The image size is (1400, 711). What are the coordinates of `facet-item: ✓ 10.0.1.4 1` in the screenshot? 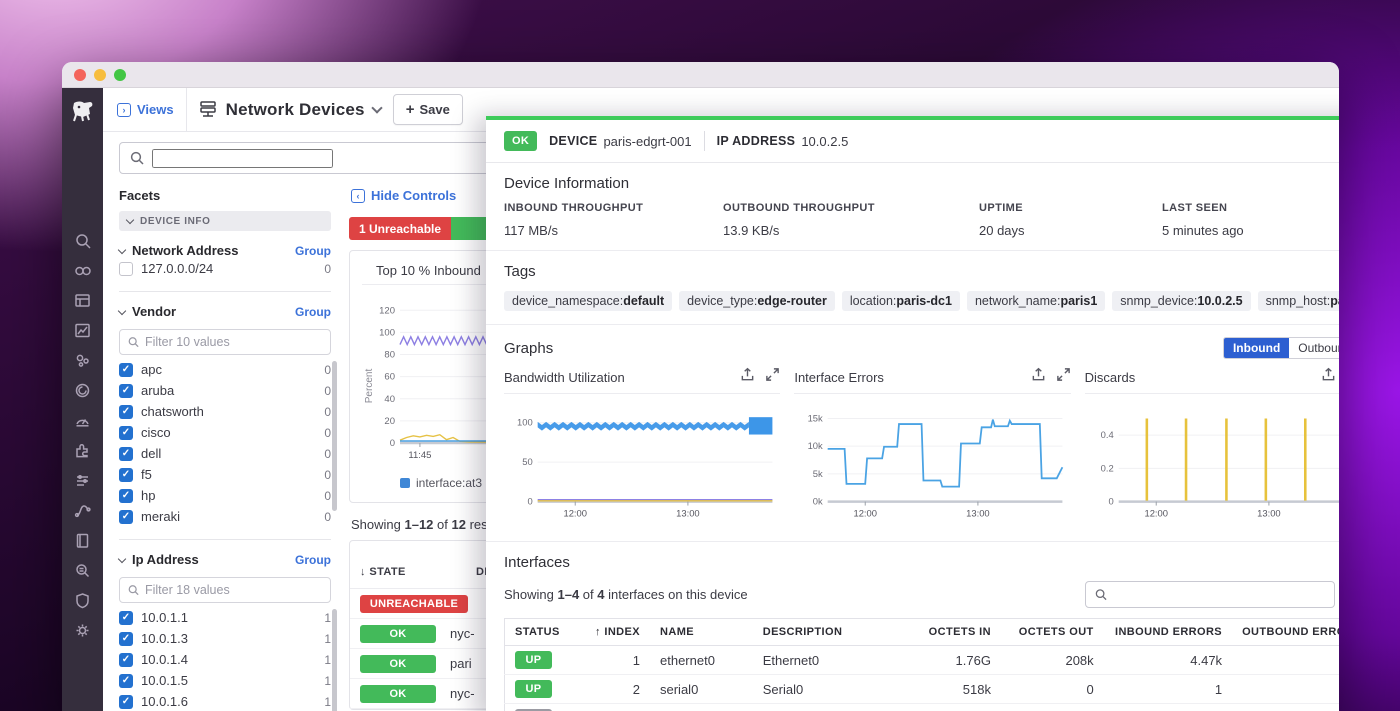 It's located at (225, 659).